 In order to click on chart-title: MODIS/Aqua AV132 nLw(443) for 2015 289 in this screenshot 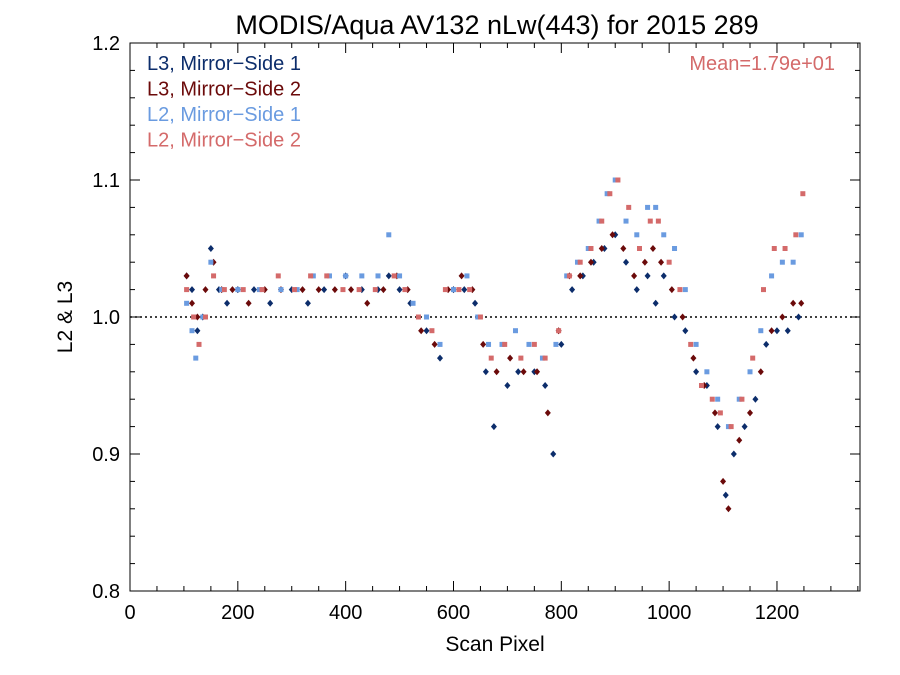, I will do `click(496, 25)`.